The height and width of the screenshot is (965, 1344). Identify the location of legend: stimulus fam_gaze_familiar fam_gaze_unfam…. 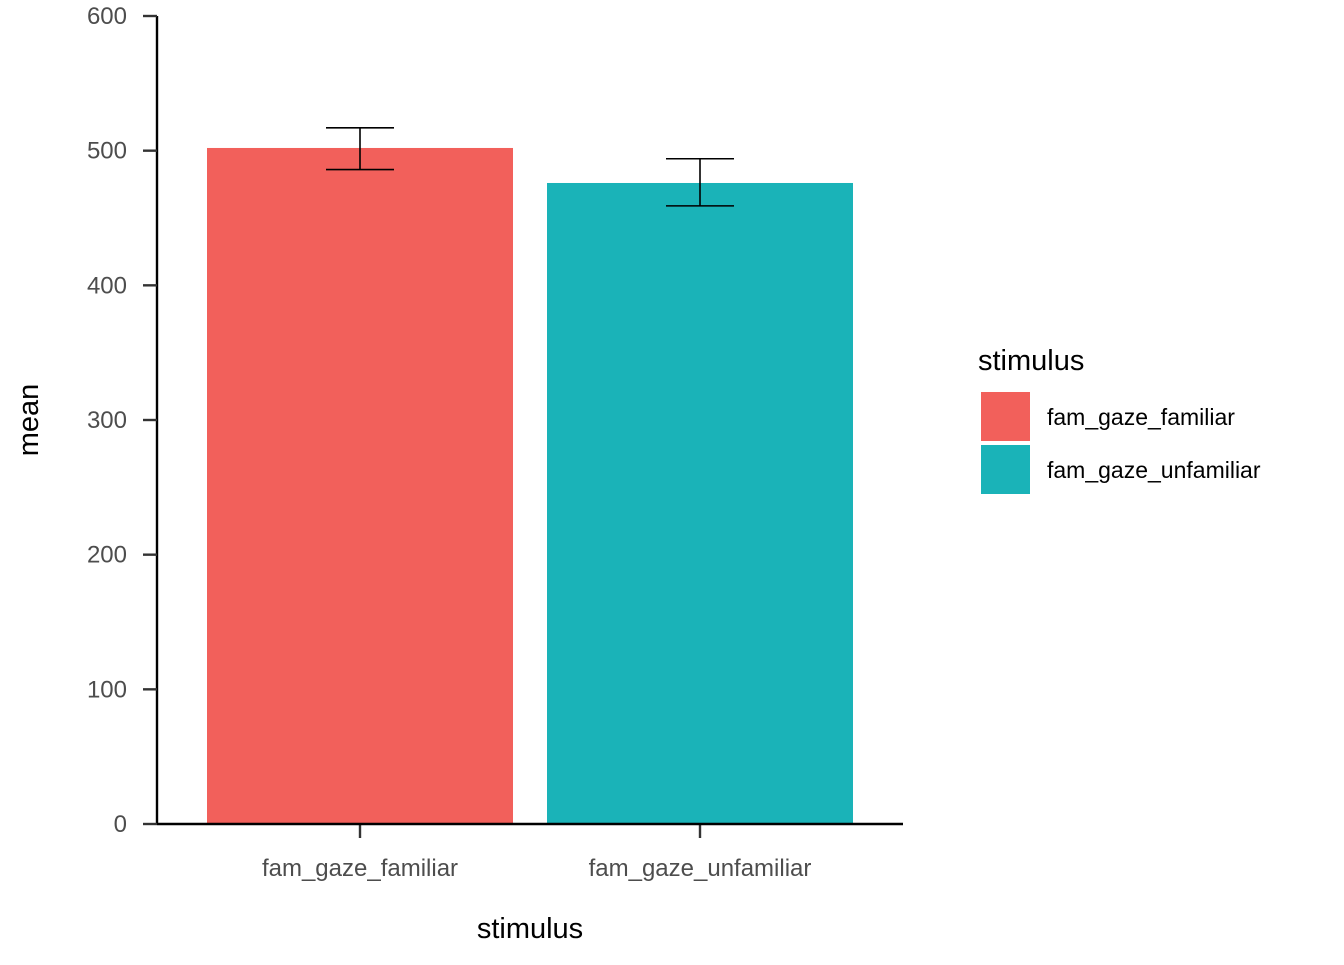
(1119, 419).